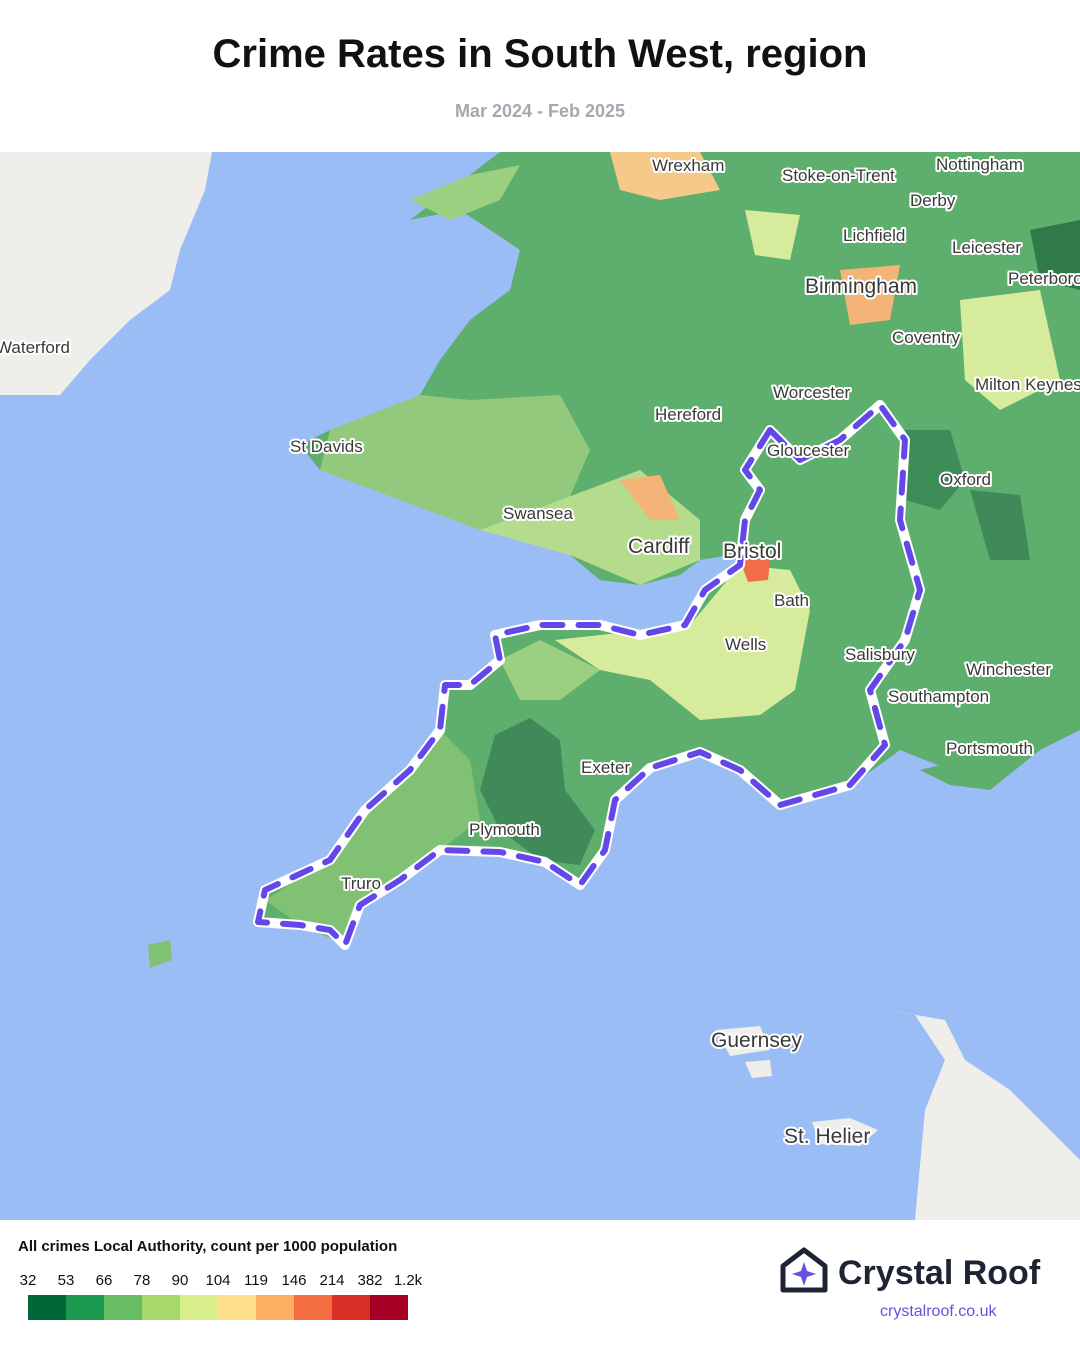  Describe the element at coordinates (838, 175) in the screenshot. I see `place-label: Stoke-on-Trent` at that location.